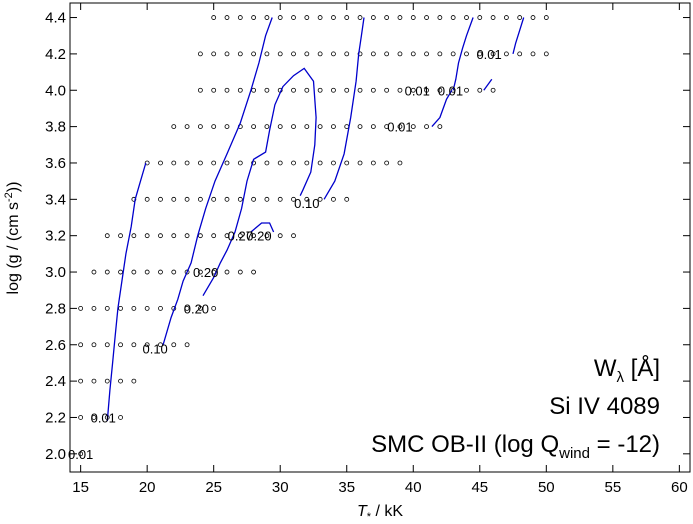  What do you see at coordinates (9, 197) in the screenshot?
I see `y-axis-label-superscript: -2` at bounding box center [9, 197].